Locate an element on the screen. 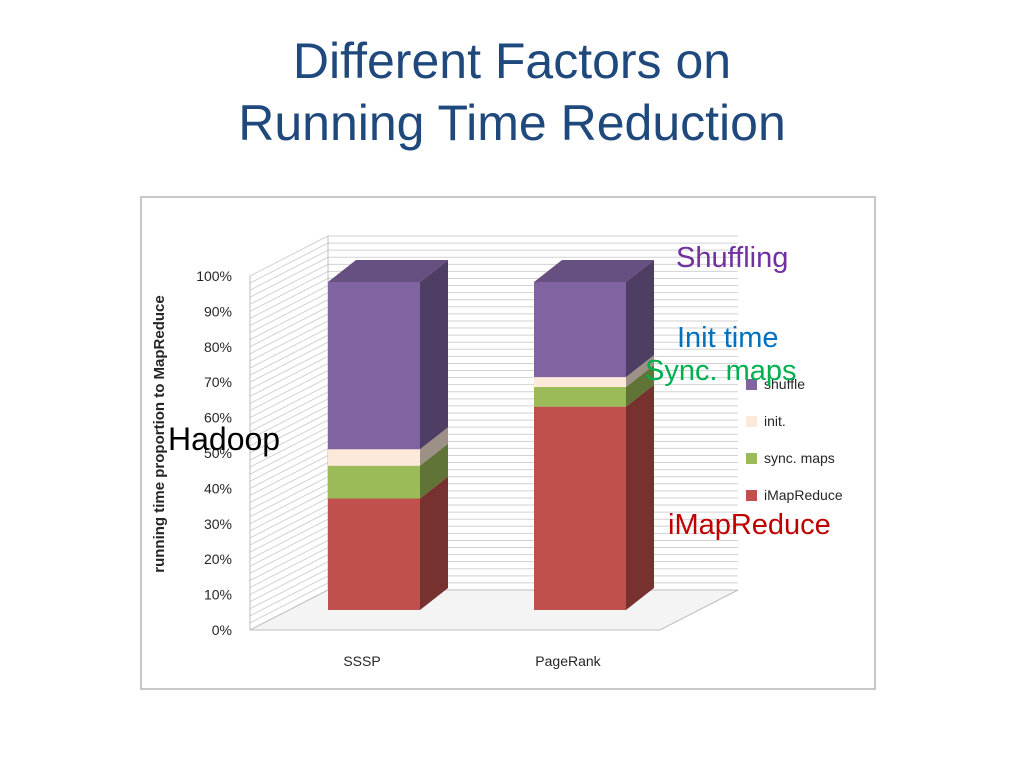 This screenshot has width=1024, height=768. y-tick-label: 30% is located at coordinates (218, 524).